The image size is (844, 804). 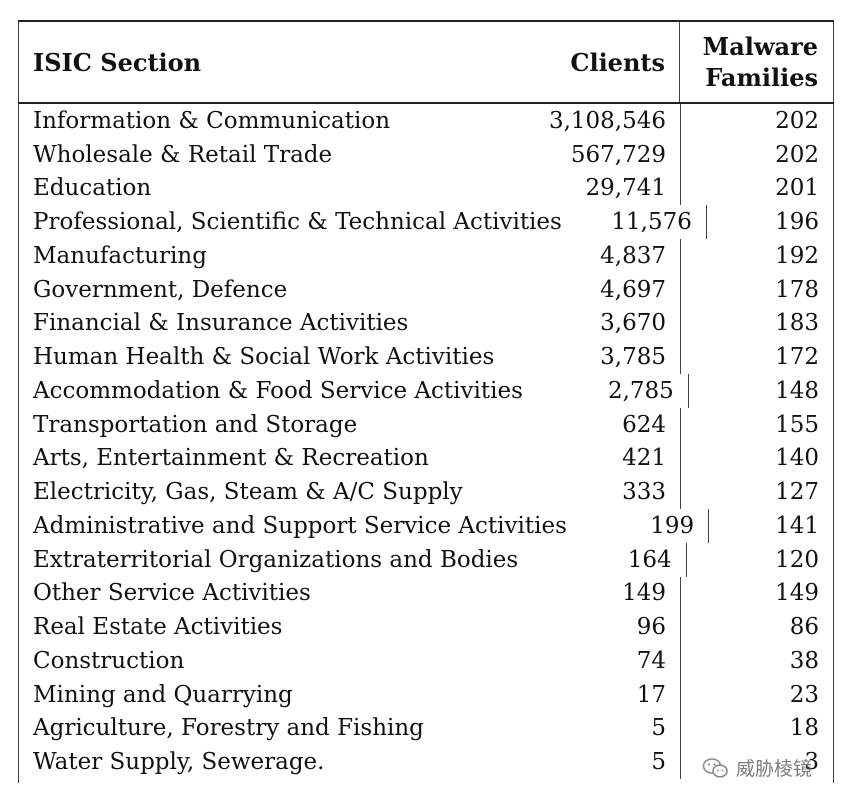 What do you see at coordinates (426, 762) in the screenshot?
I see `table-row: Water Supply, Sewerage. 5 3` at bounding box center [426, 762].